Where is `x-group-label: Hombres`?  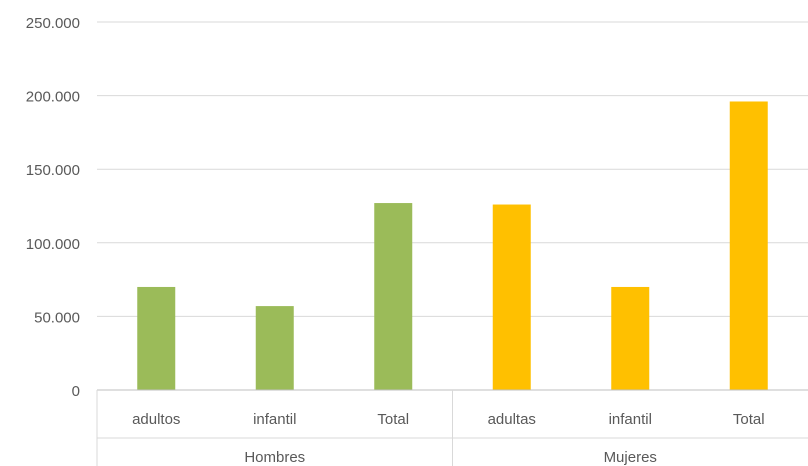 x-group-label: Hombres is located at coordinates (274, 457).